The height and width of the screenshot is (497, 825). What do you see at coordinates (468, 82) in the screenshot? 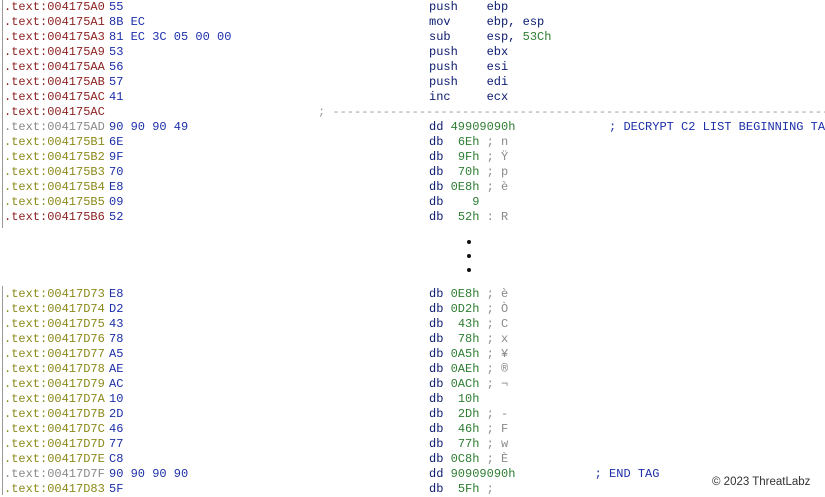
I see `instruction: push edi` at bounding box center [468, 82].